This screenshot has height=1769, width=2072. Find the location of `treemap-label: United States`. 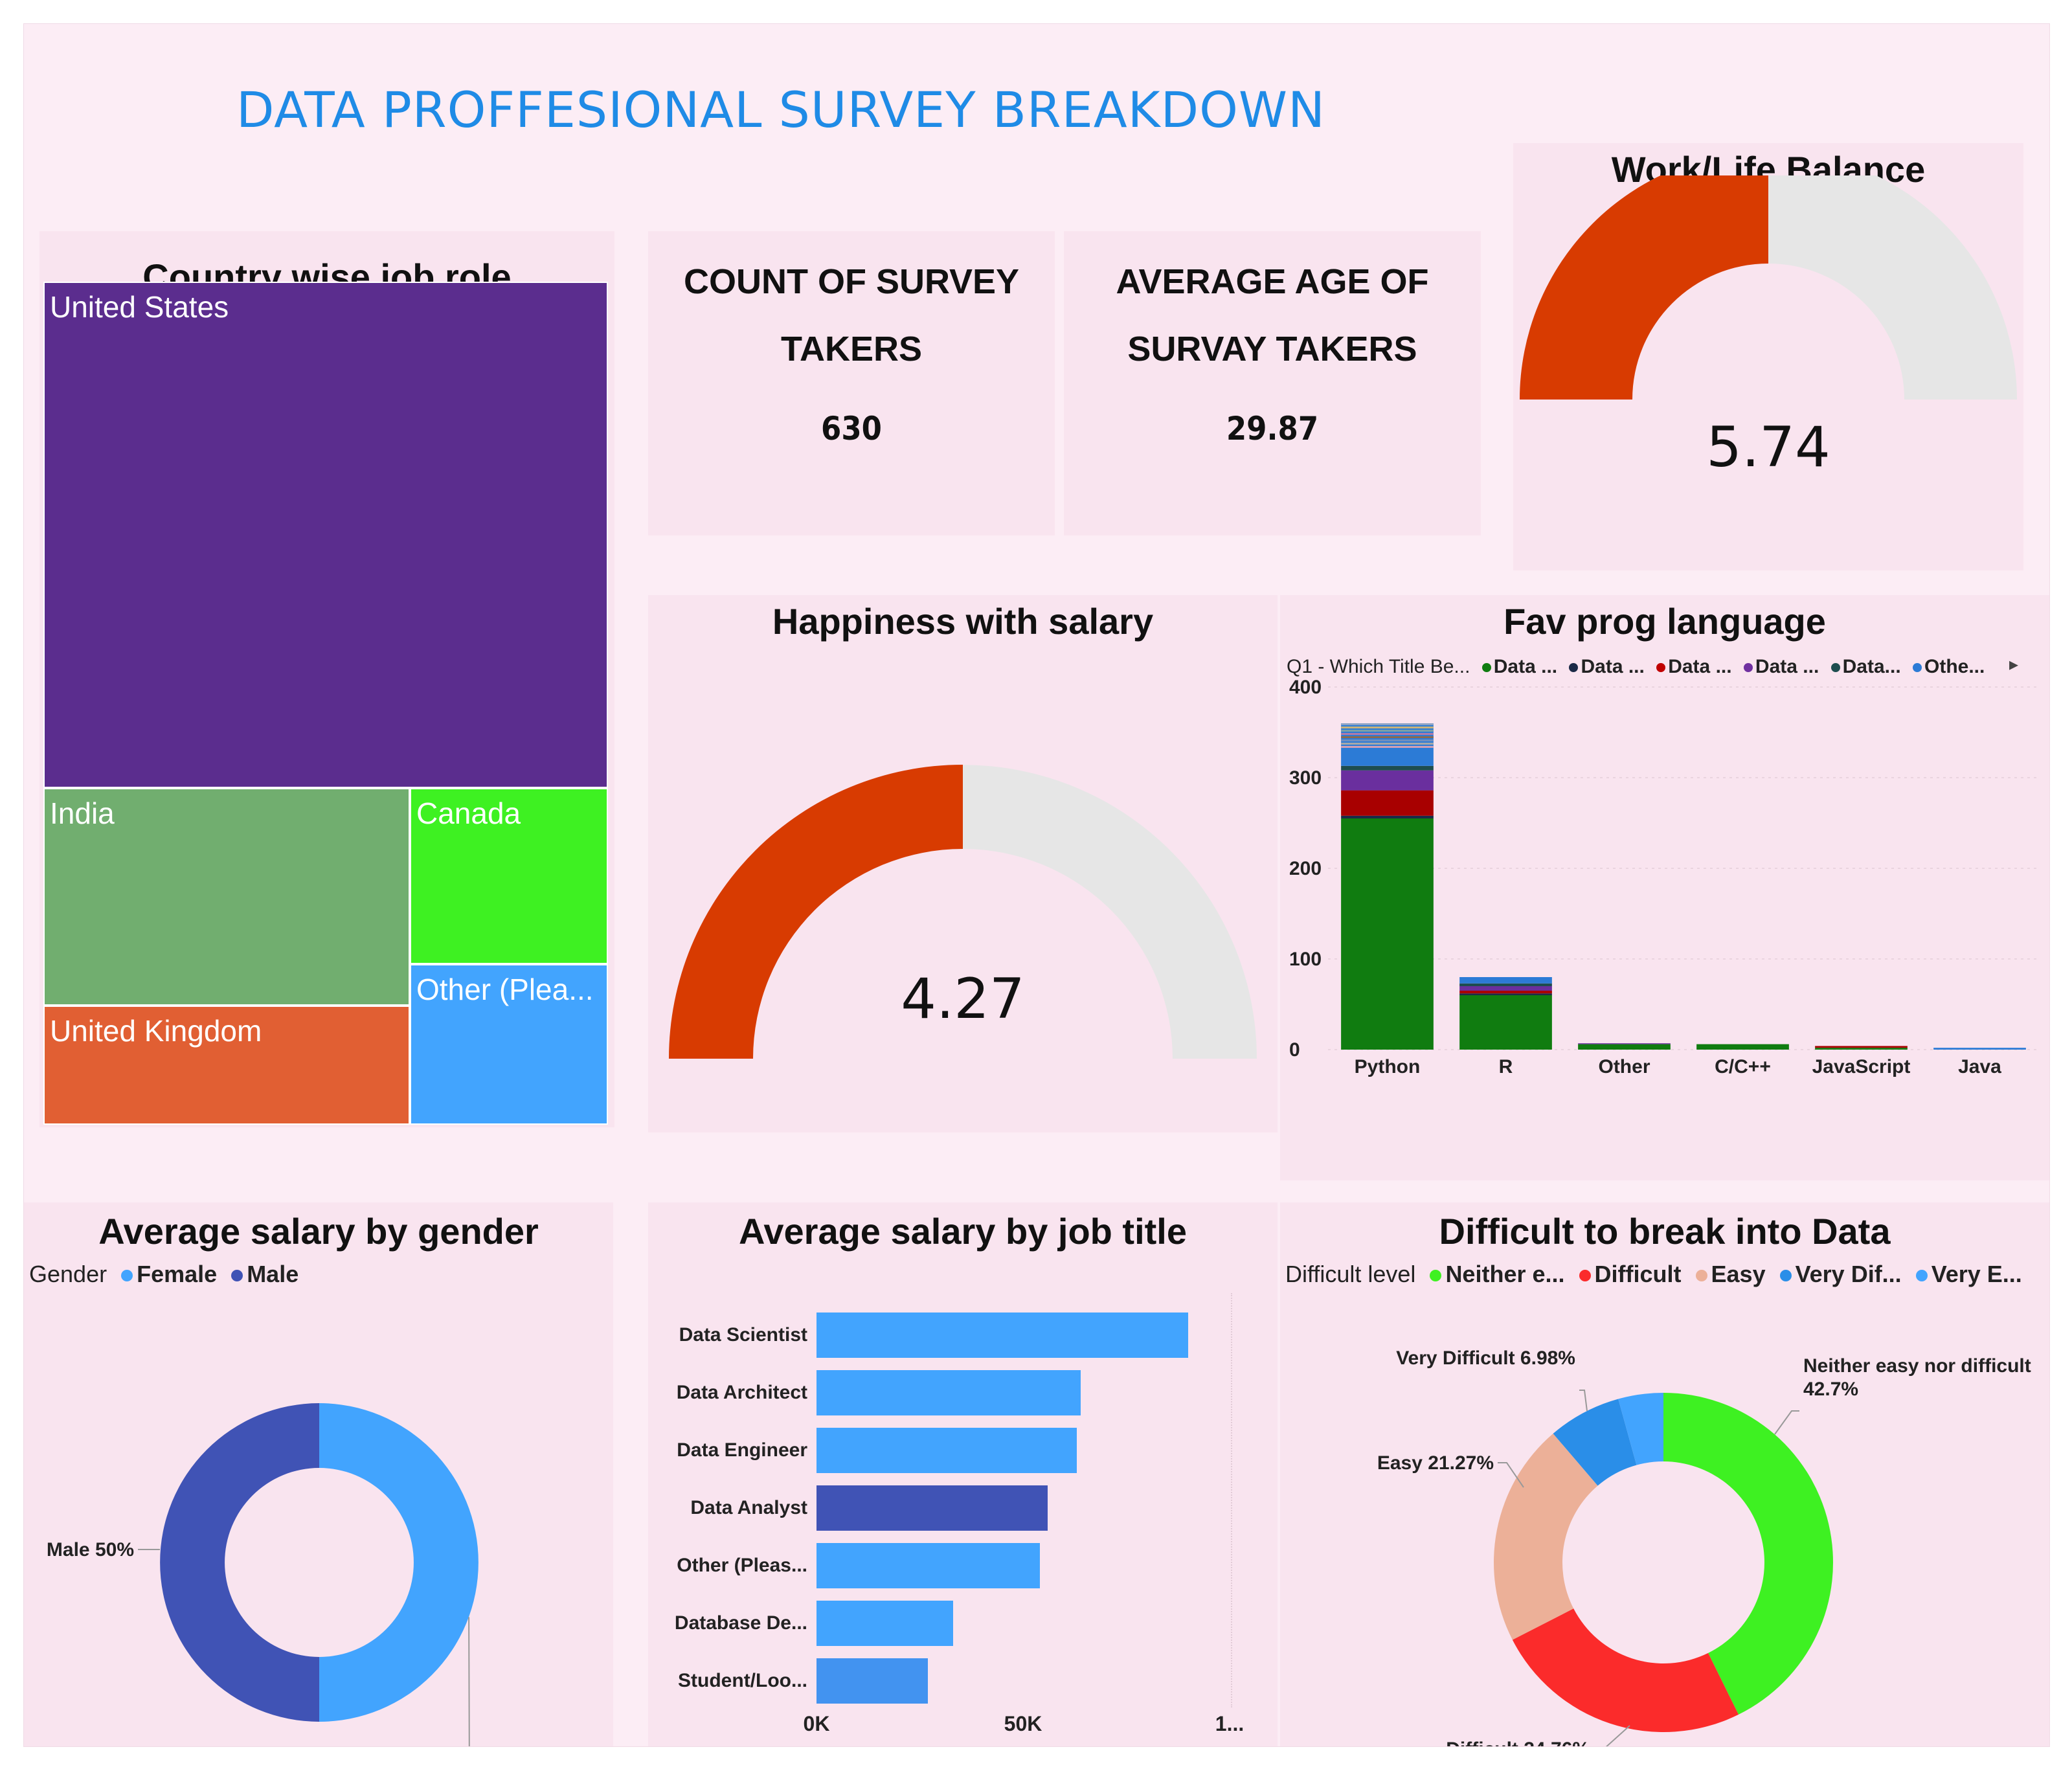

treemap-label: United States is located at coordinates (139, 307).